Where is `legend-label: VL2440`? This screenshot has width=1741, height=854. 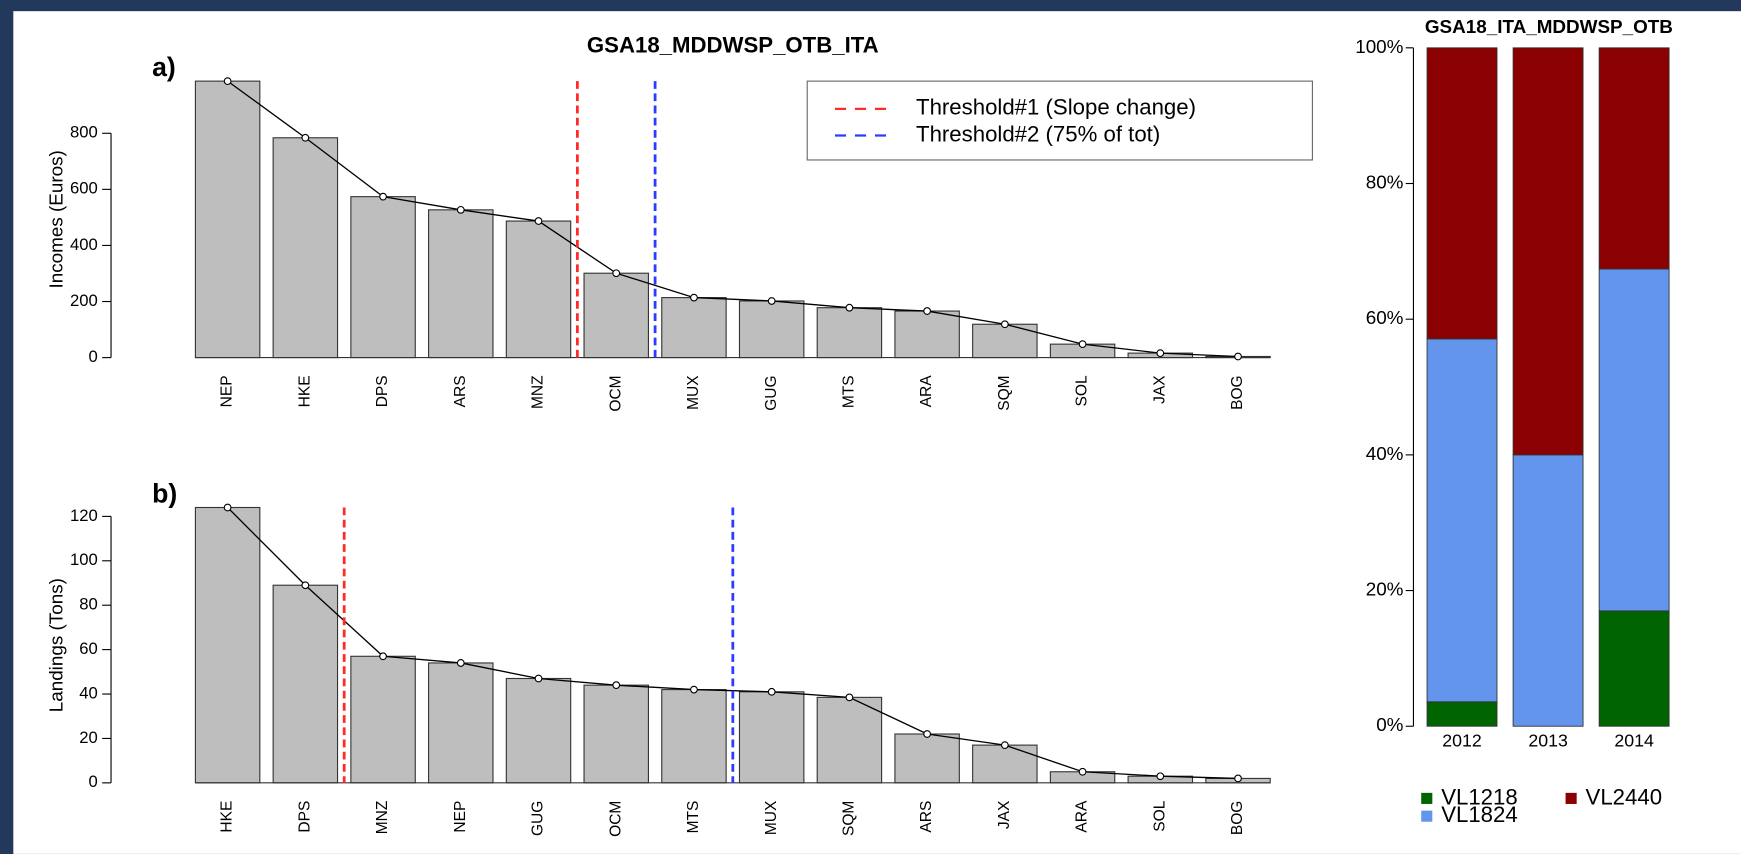 legend-label: VL2440 is located at coordinates (1624, 796).